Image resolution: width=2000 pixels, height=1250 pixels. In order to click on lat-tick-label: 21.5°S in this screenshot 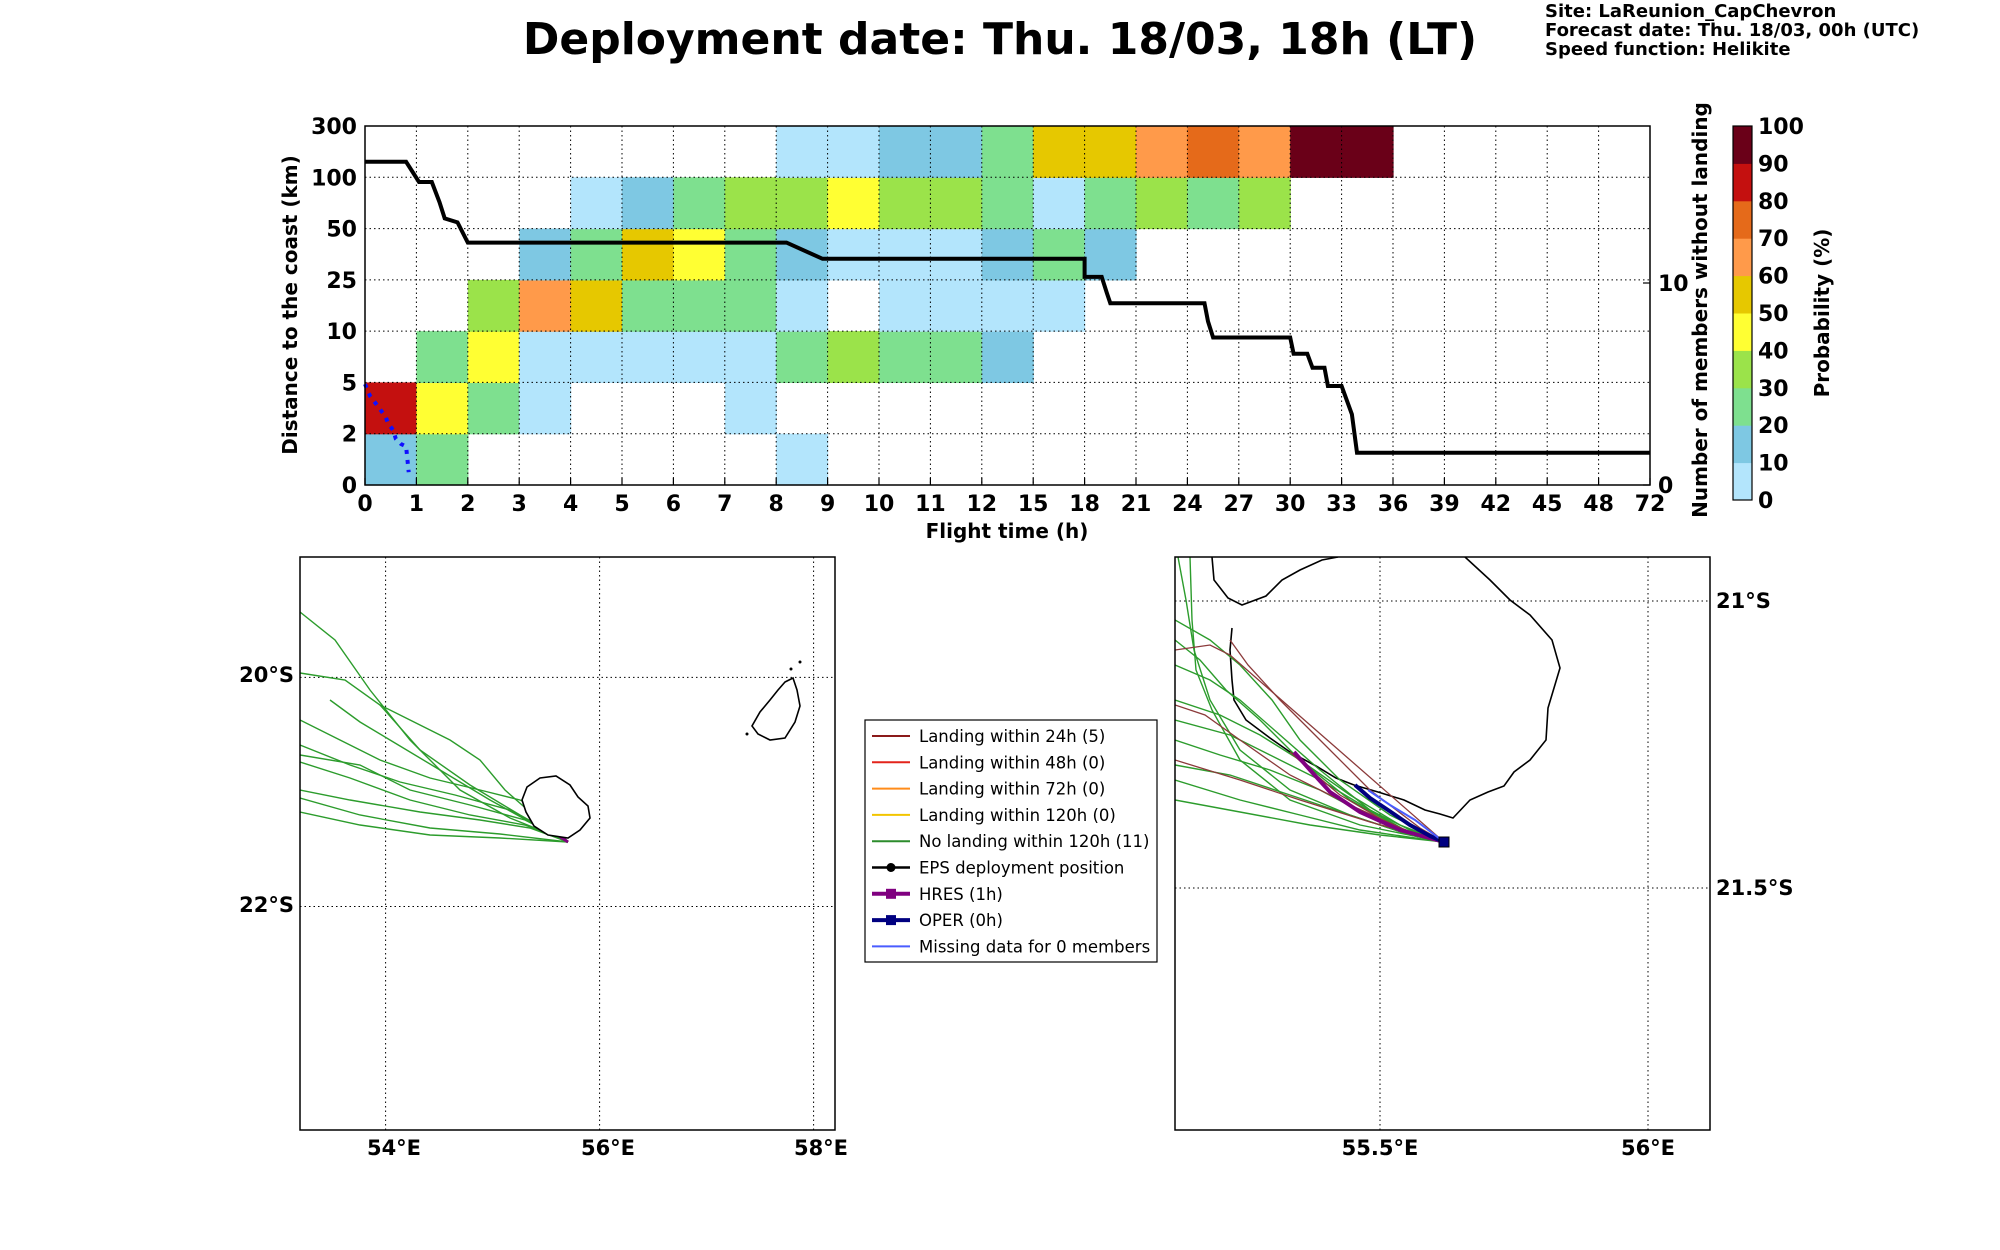, I will do `click(1754, 888)`.